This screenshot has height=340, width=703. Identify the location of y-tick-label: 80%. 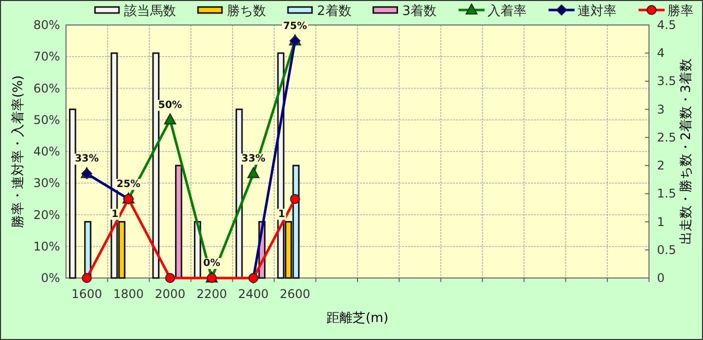
(46, 25).